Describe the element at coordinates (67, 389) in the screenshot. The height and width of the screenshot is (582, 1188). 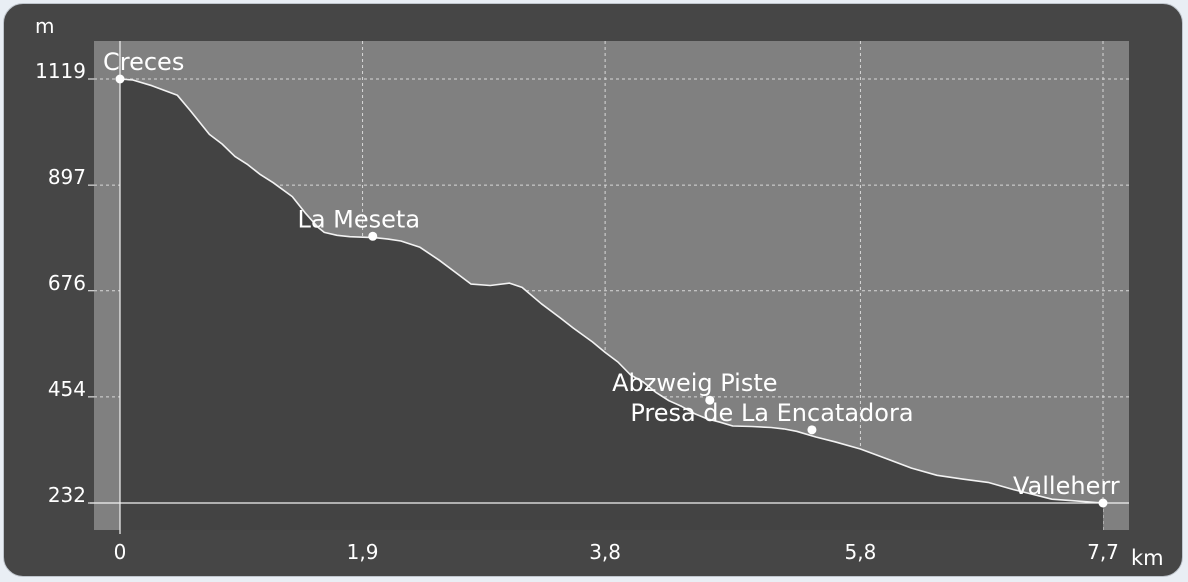
I see `y-tick-label: 454` at that location.